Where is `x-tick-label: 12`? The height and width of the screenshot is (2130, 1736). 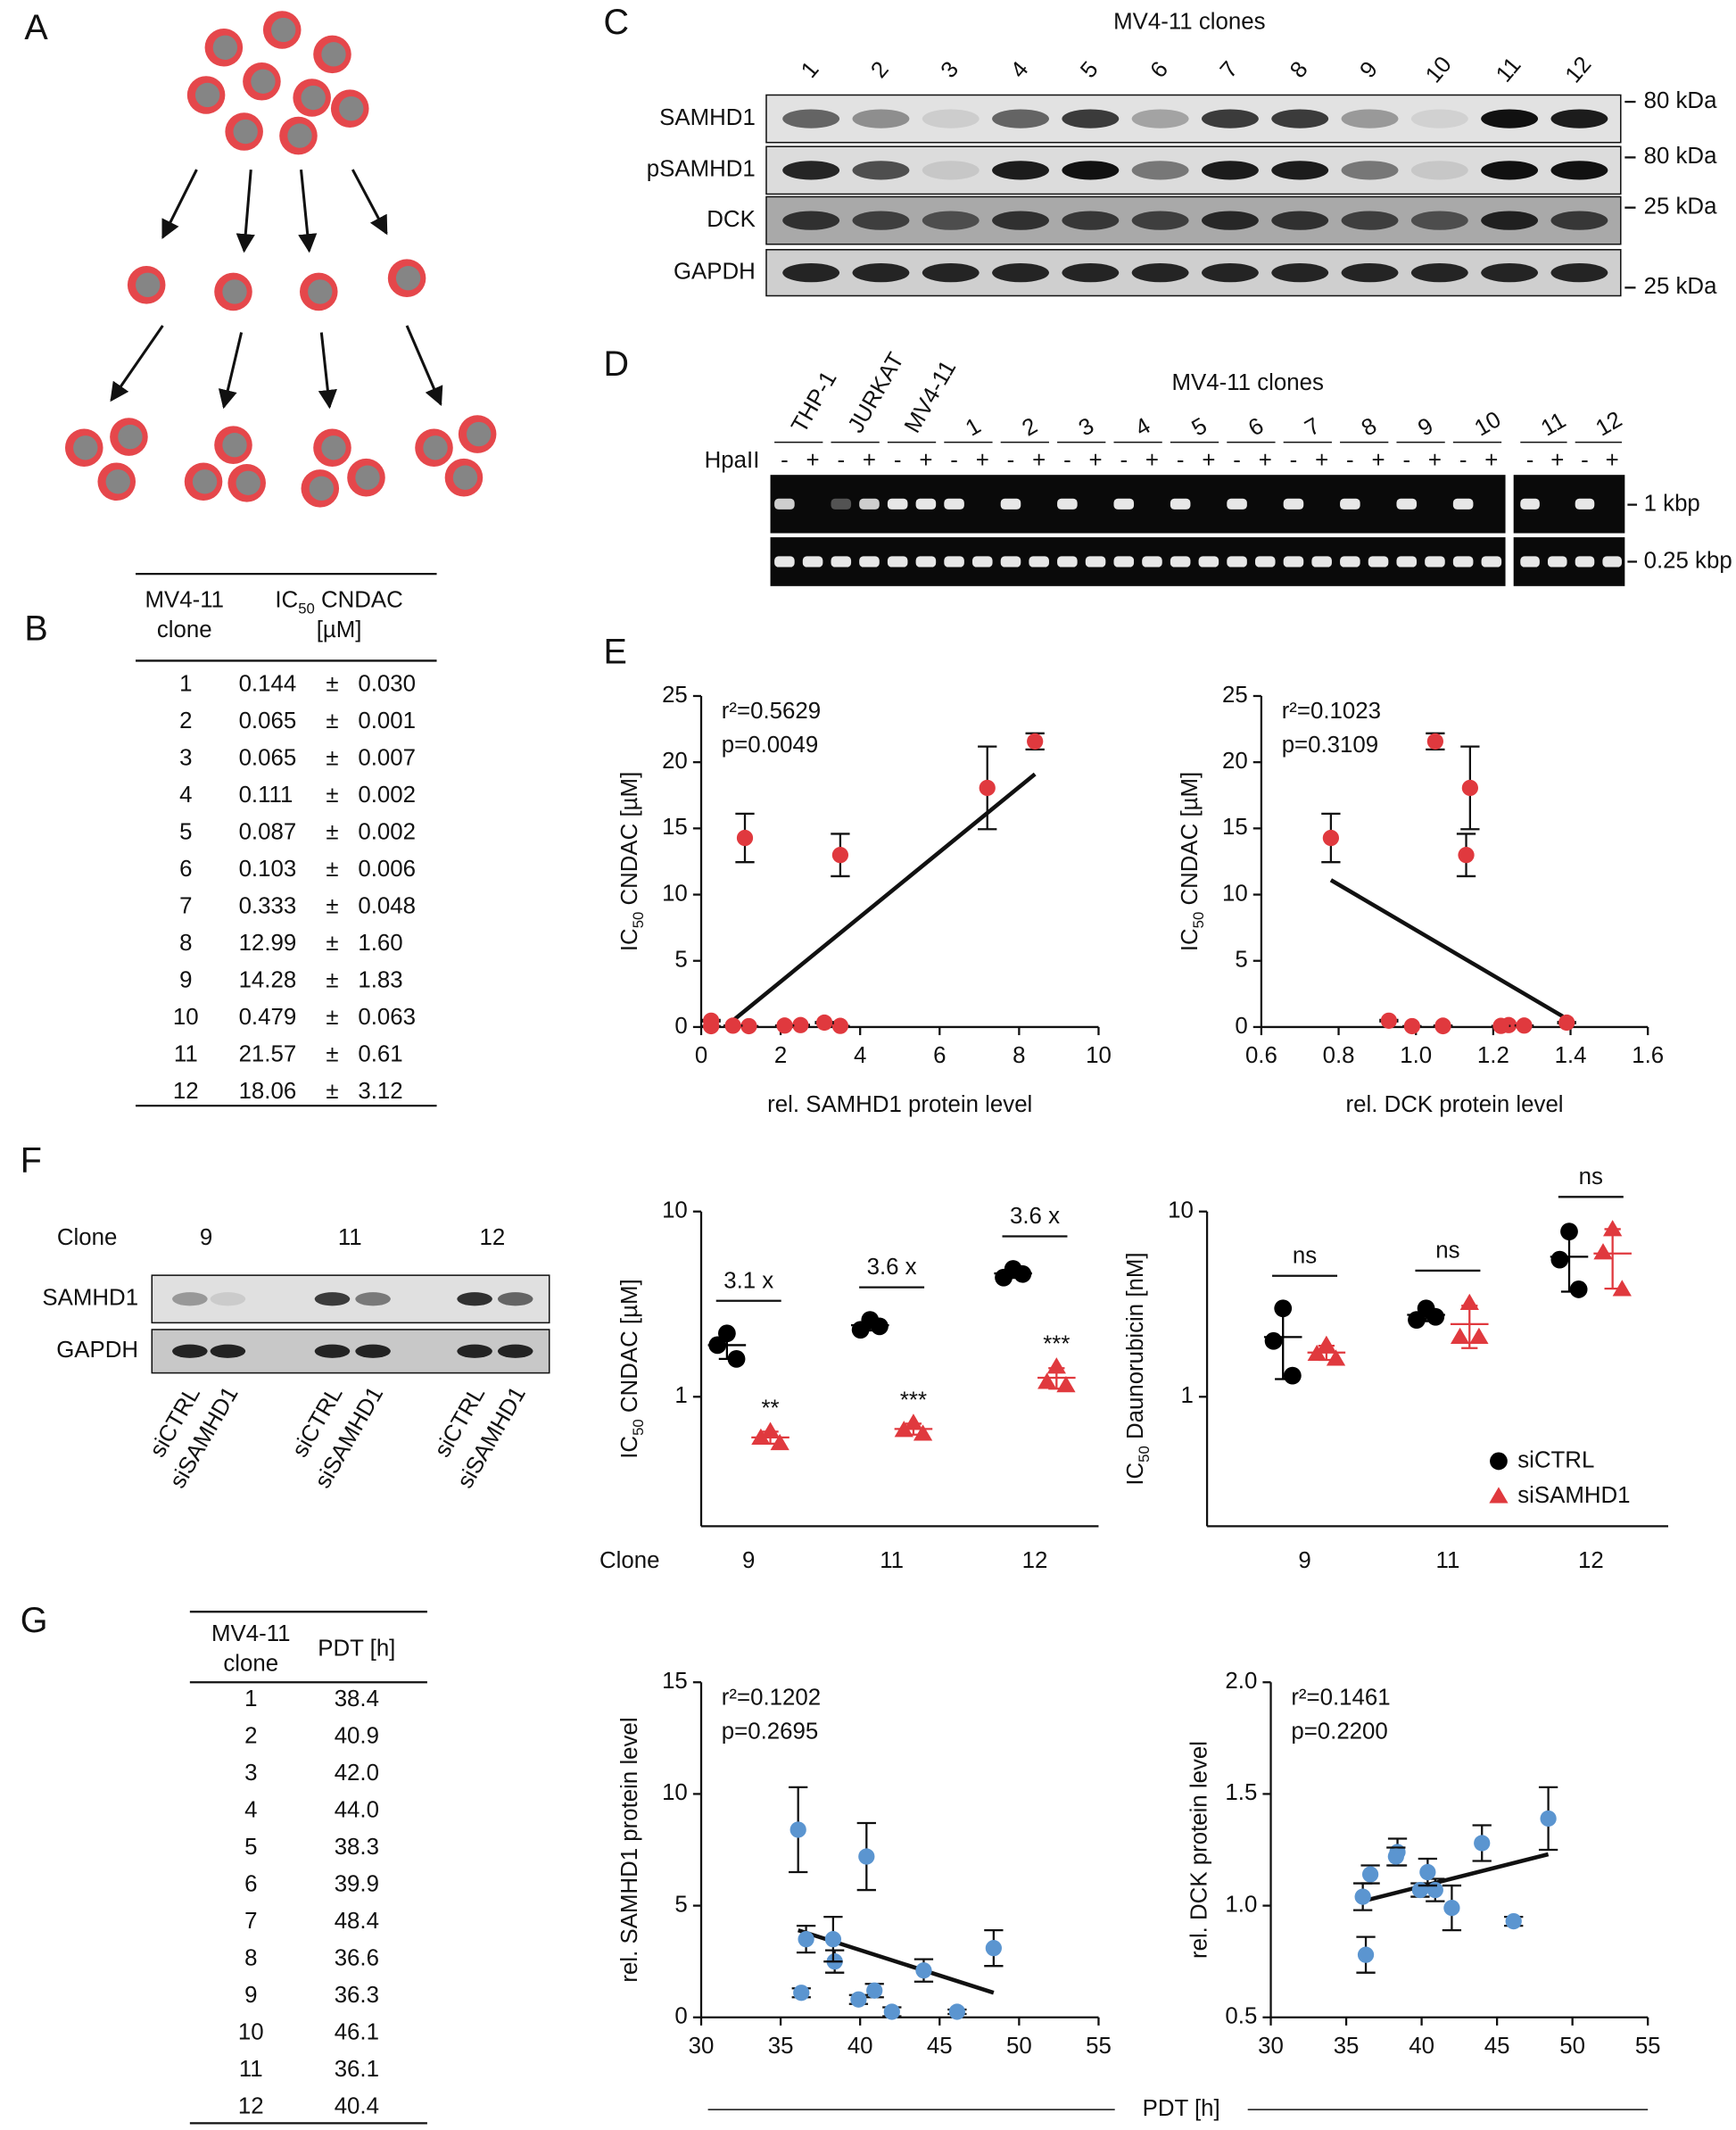
x-tick-label: 12 is located at coordinates (1591, 1560).